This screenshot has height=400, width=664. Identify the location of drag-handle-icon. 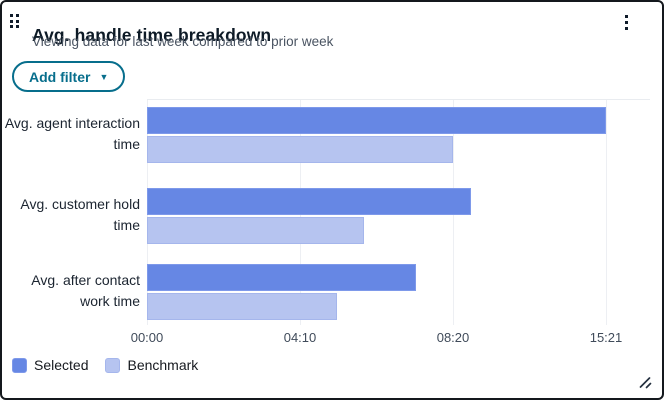
(14, 21).